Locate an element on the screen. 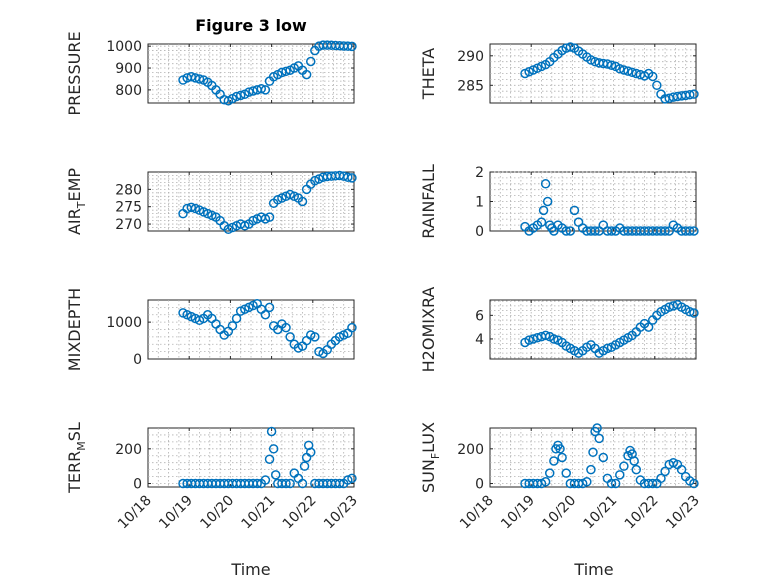 This screenshot has width=778, height=583. y-axis-label-3: RAINFALL is located at coordinates (428, 201).